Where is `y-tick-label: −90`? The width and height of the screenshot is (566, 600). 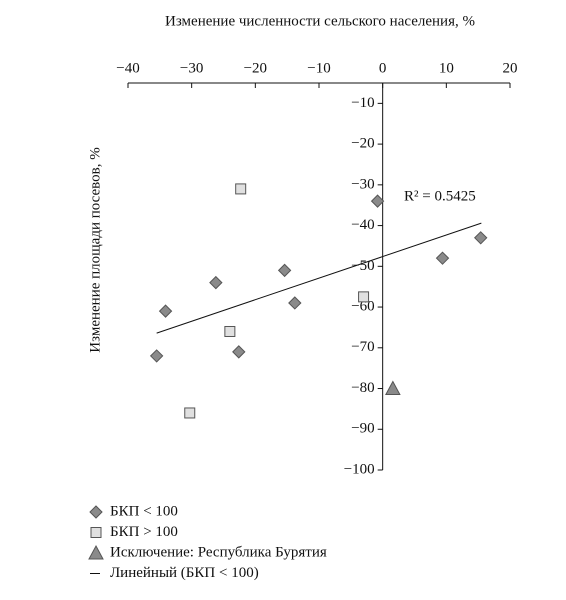
y-tick-label: −90 is located at coordinates (362, 429).